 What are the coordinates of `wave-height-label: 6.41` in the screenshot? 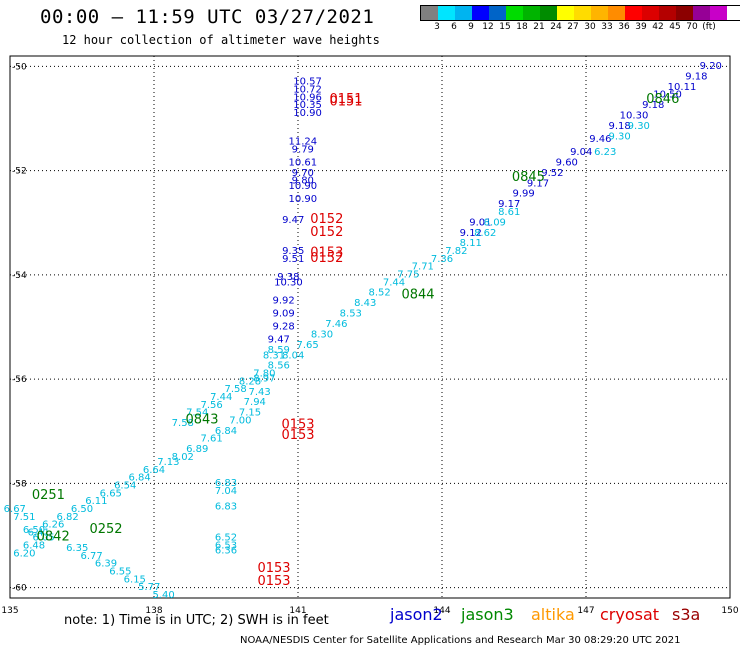 It's located at (39, 532).